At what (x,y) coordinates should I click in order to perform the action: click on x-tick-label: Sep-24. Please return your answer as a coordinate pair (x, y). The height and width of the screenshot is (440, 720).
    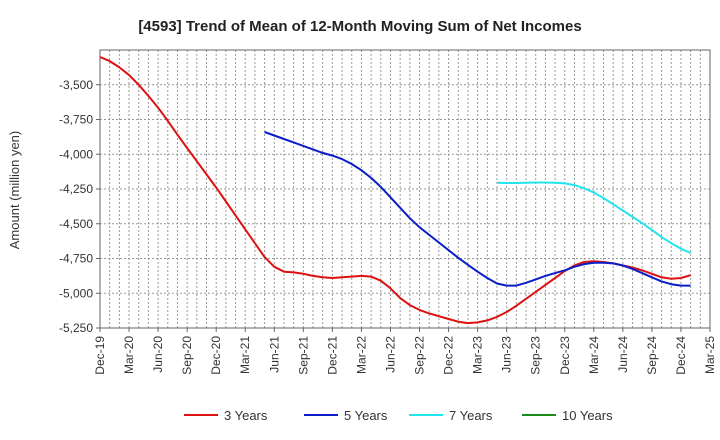
    Looking at the image, I should click on (652, 355).